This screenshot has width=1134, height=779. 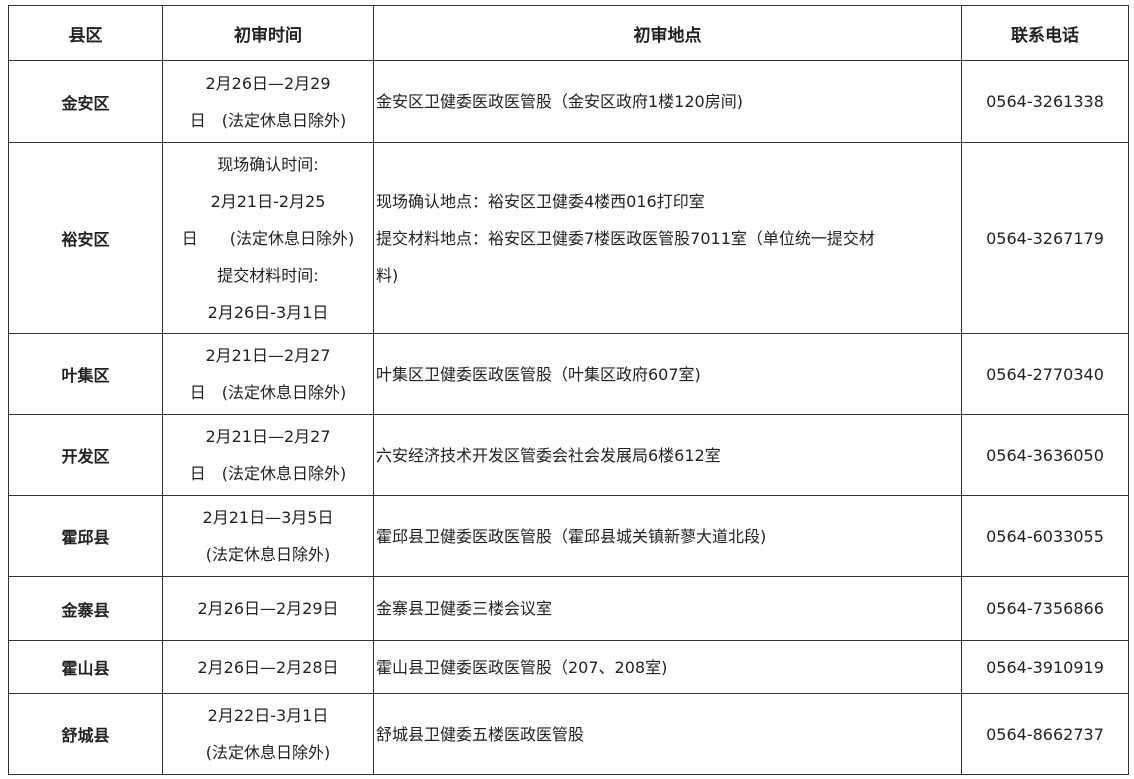 What do you see at coordinates (480, 734) in the screenshot?
I see `place-line: 舒城县卫健委五楼医政医管股` at bounding box center [480, 734].